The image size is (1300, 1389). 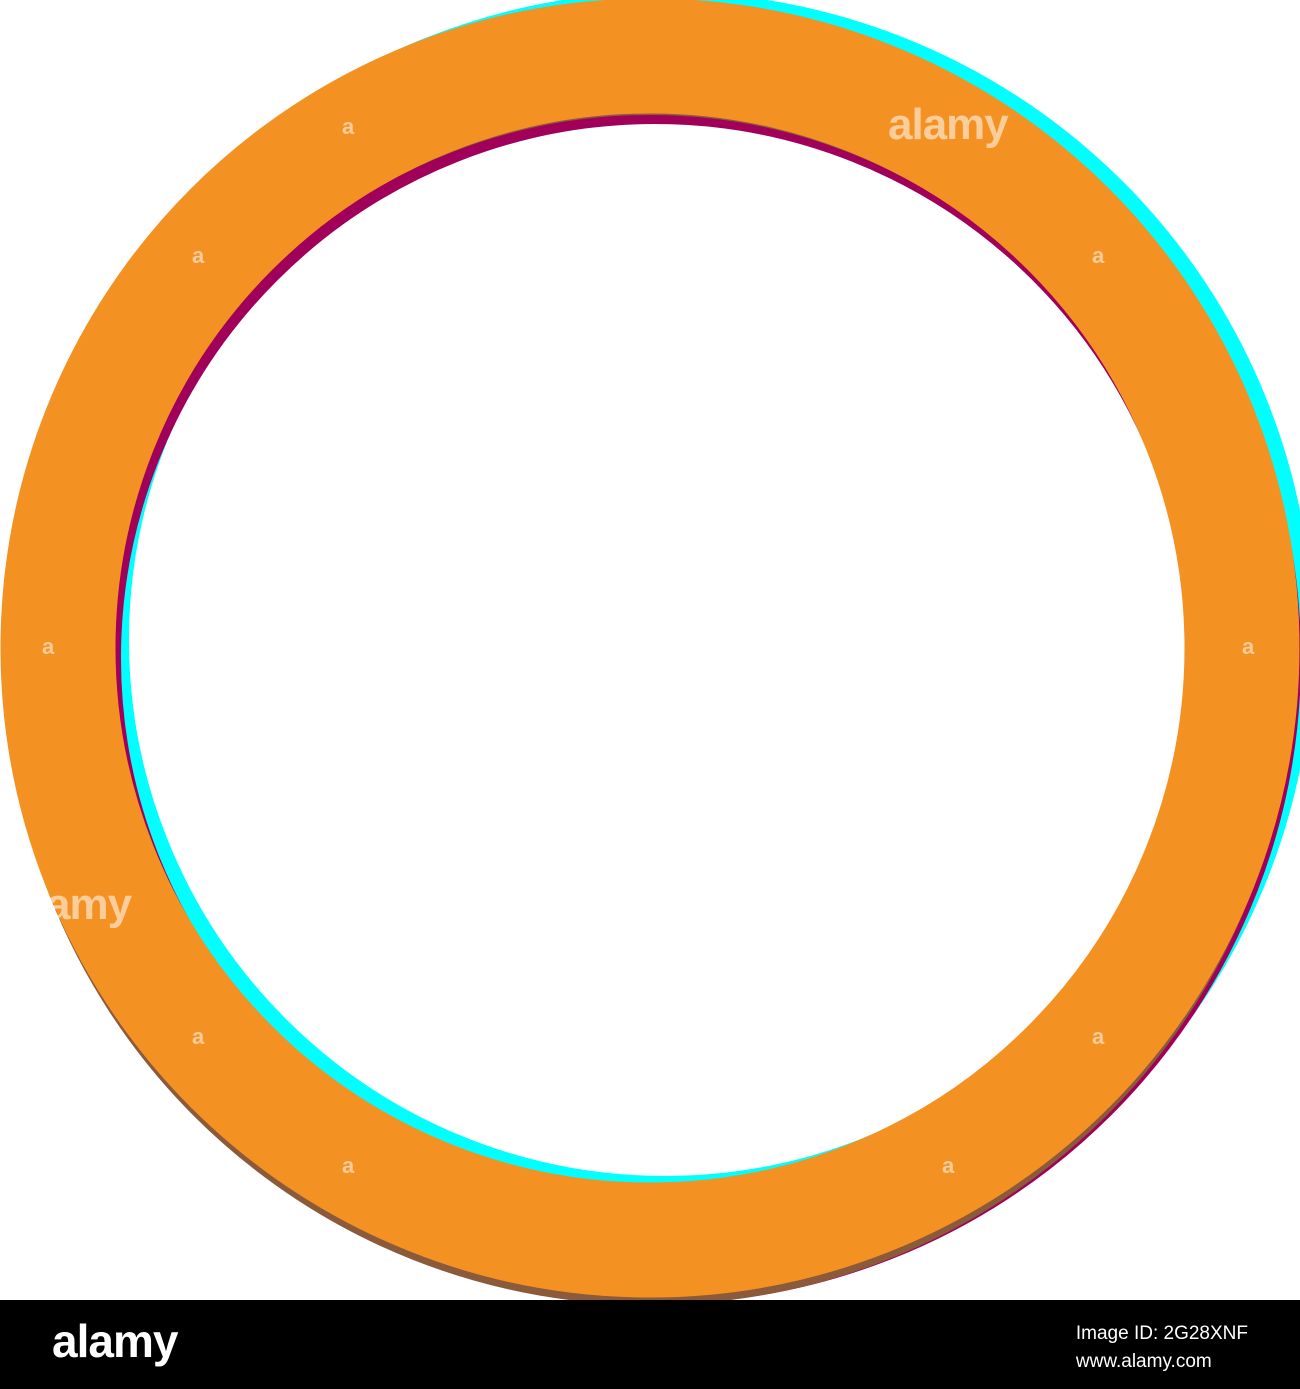 What do you see at coordinates (115, 1341) in the screenshot?
I see `alamy-logo: alamy` at bounding box center [115, 1341].